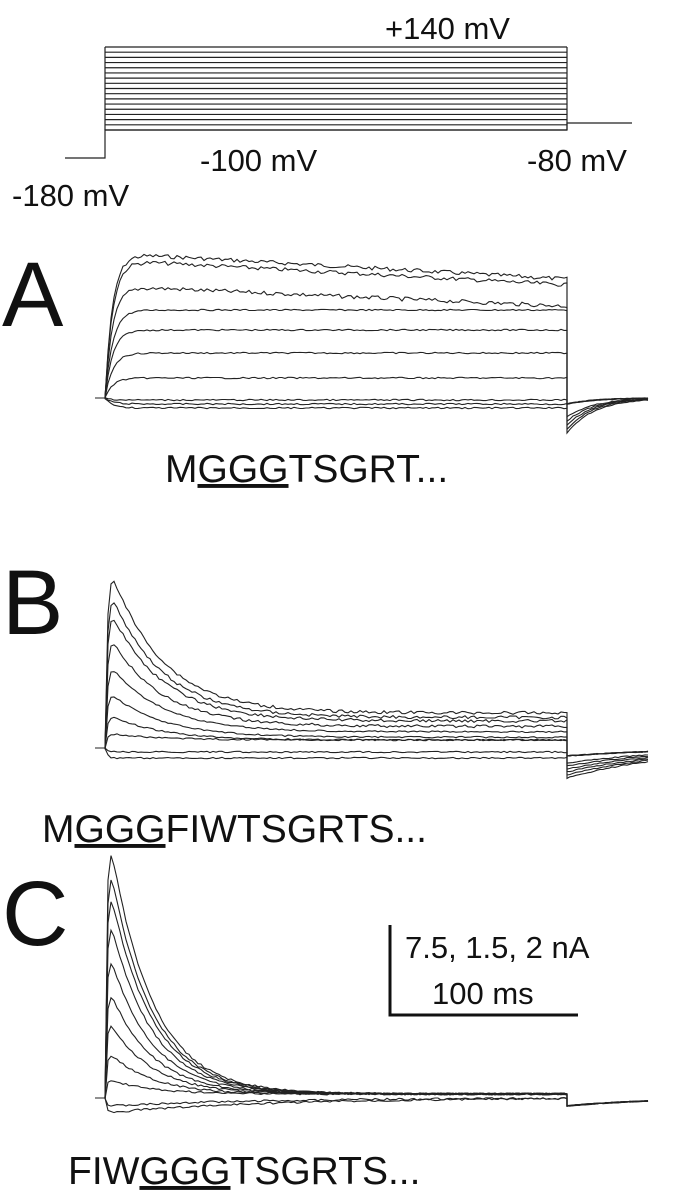 The height and width of the screenshot is (1200, 678). What do you see at coordinates (70, 195) in the screenshot?
I see `protocol-label: -180 mV` at bounding box center [70, 195].